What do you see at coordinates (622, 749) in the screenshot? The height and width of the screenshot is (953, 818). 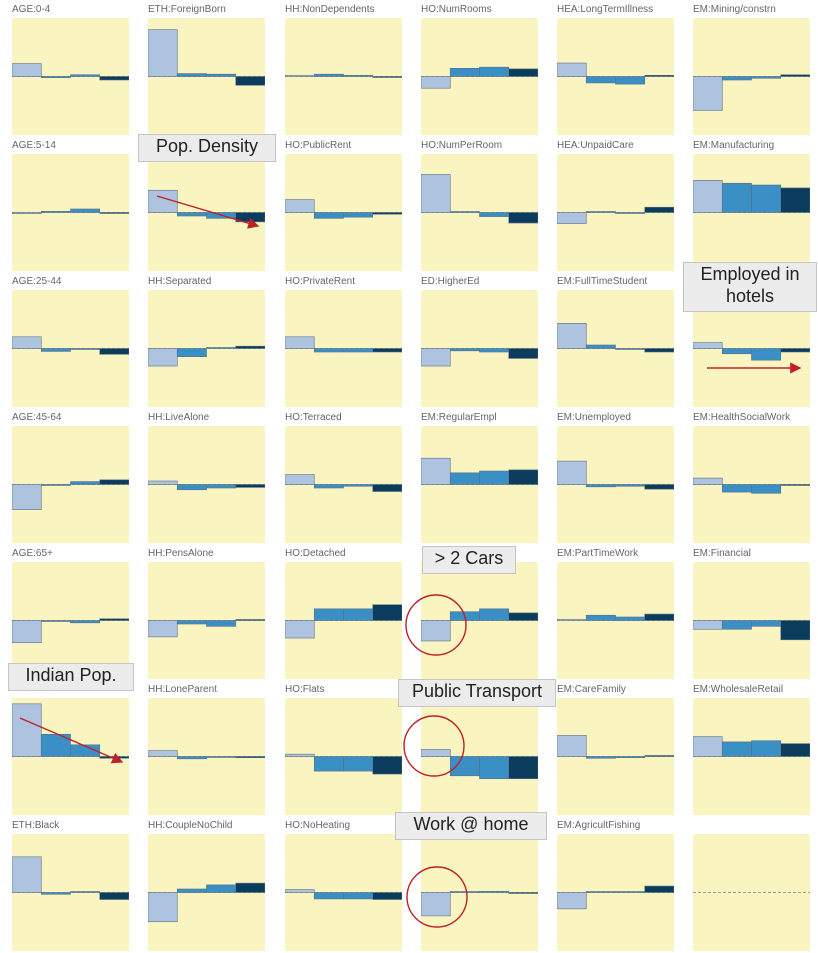 I see `chart-panel-em-carefamily: EM:CareFamily` at bounding box center [622, 749].